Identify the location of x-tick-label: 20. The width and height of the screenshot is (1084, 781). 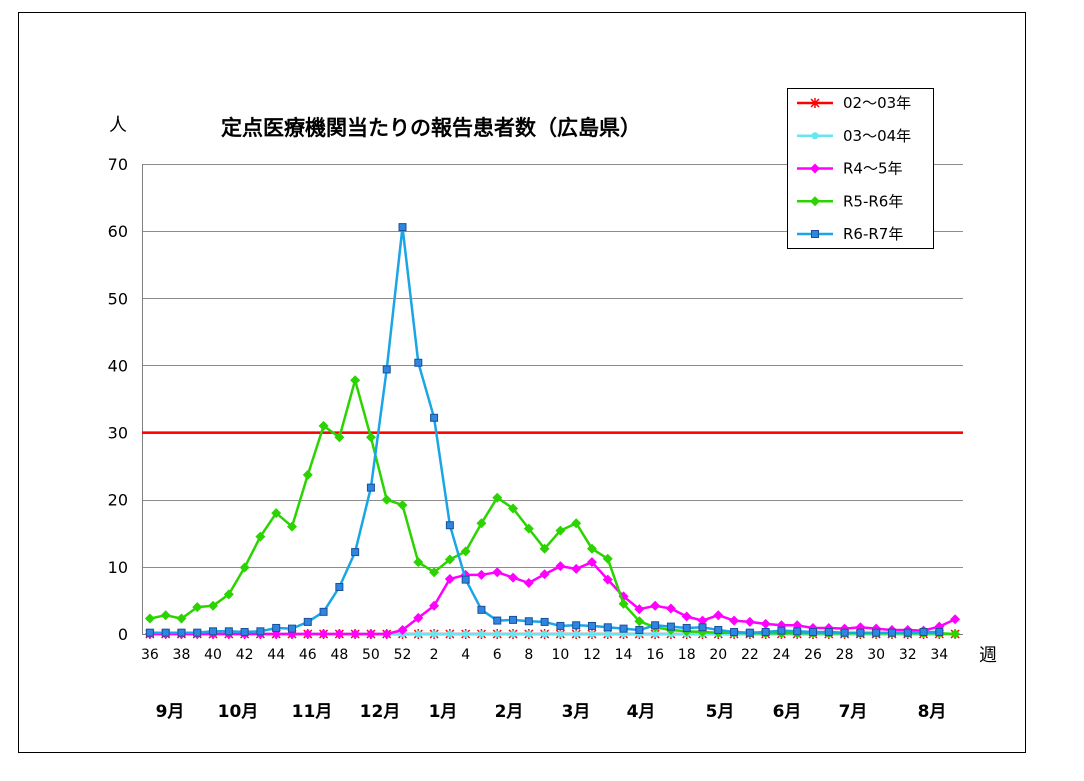
(718, 655).